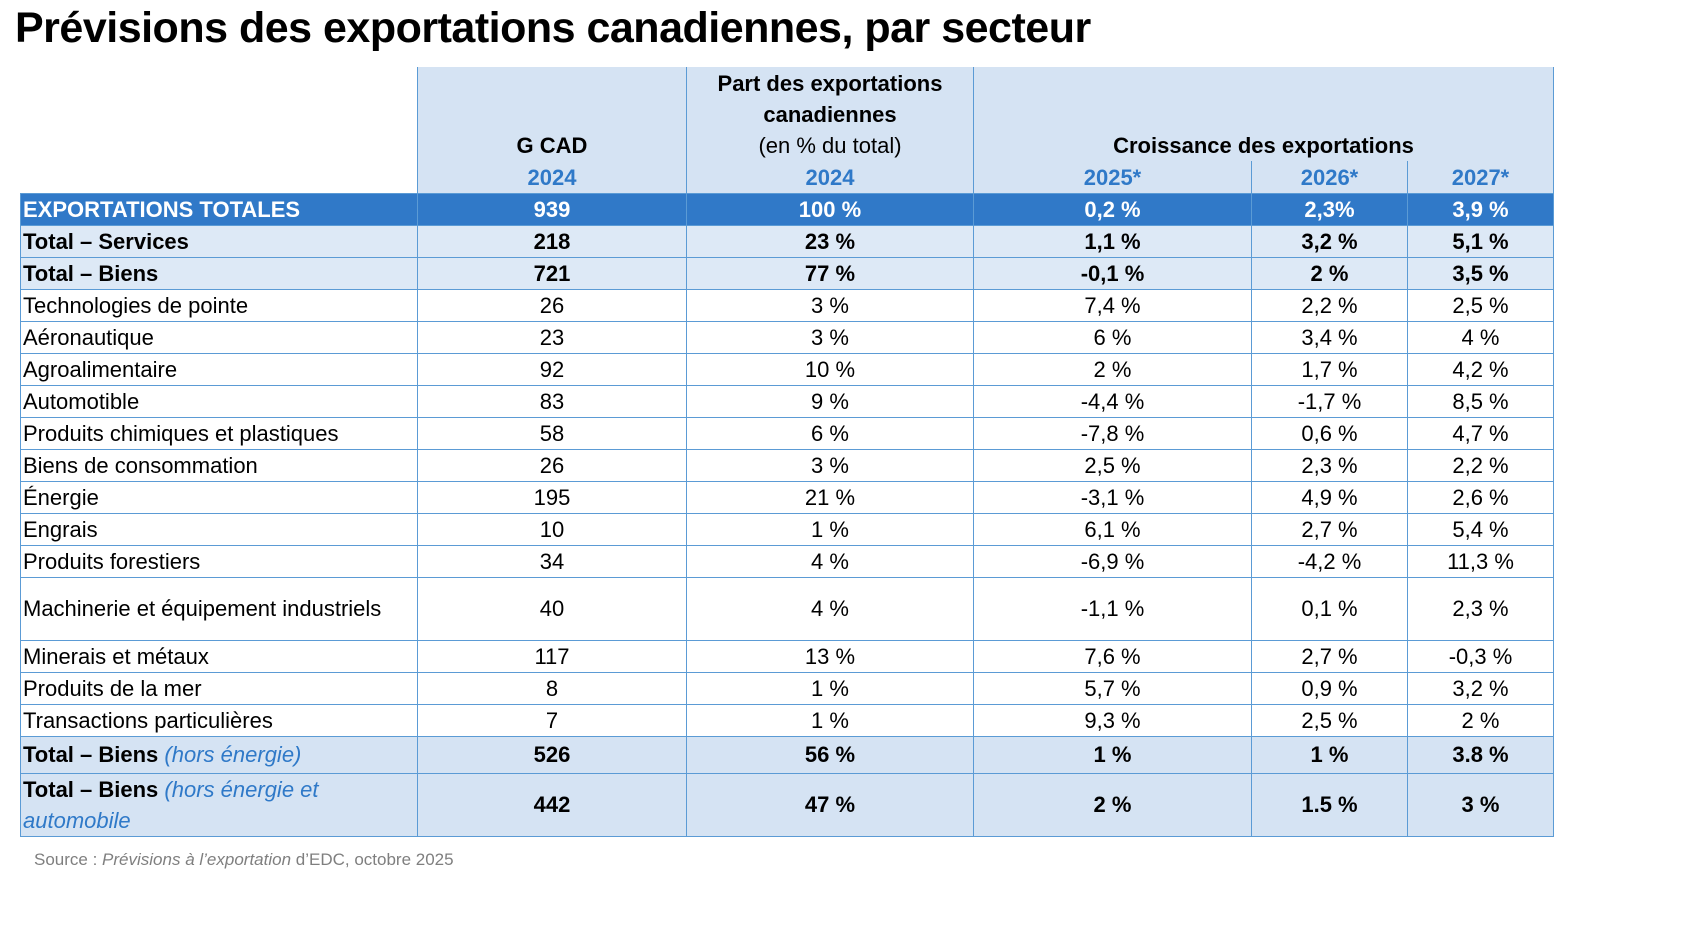  I want to click on header-growth: Croissance des exportations, so click(1263, 114).